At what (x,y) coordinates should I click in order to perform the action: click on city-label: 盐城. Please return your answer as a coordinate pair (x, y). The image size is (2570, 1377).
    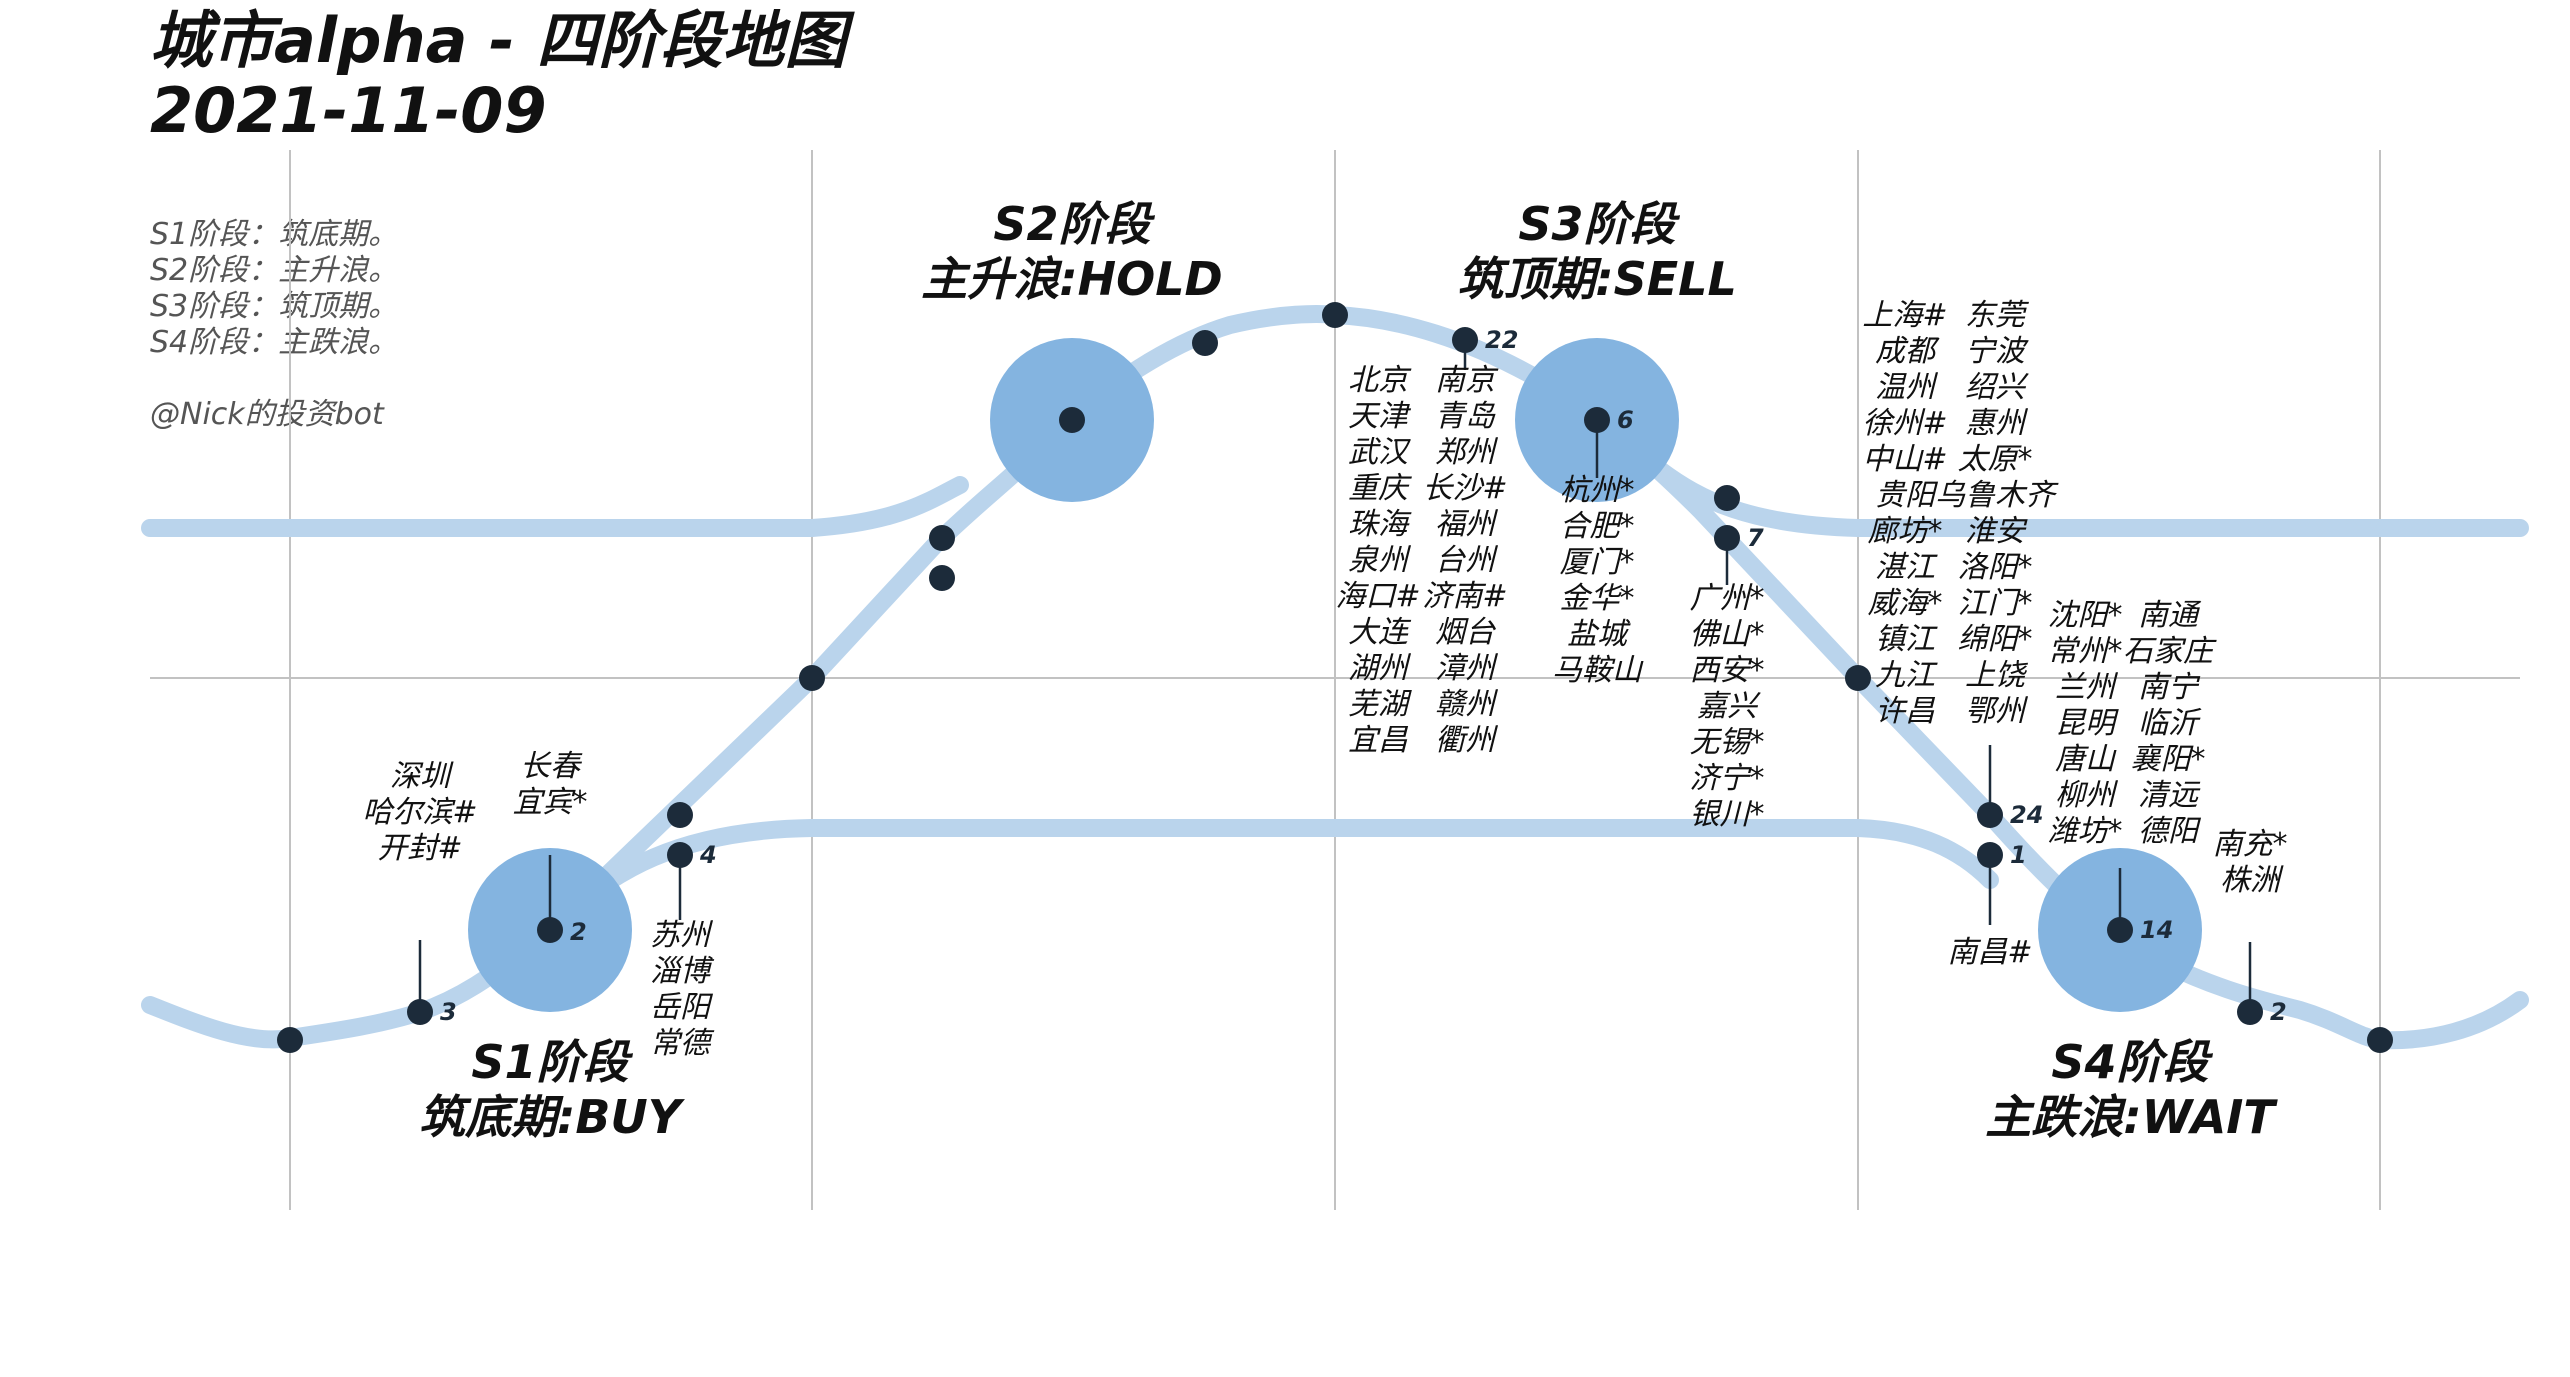
    Looking at the image, I should click on (1599, 634).